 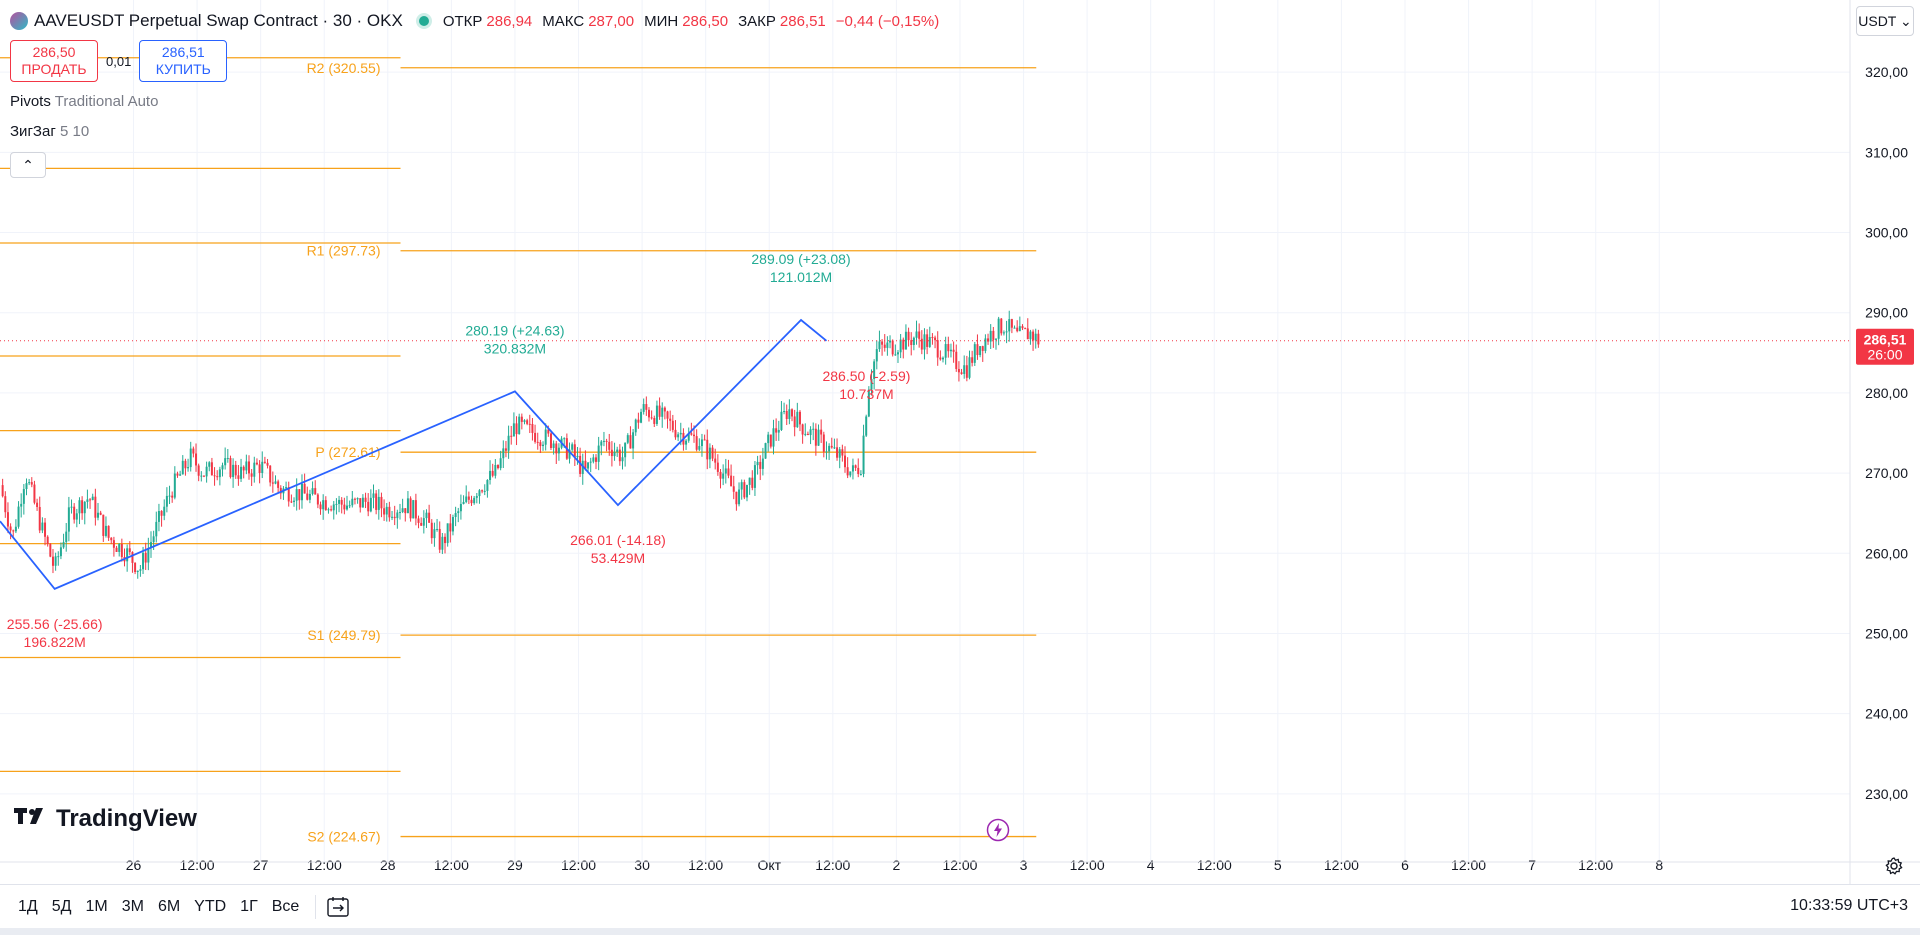 I want to click on zigzag-annotation-volume: 10.737M, so click(x=866, y=394).